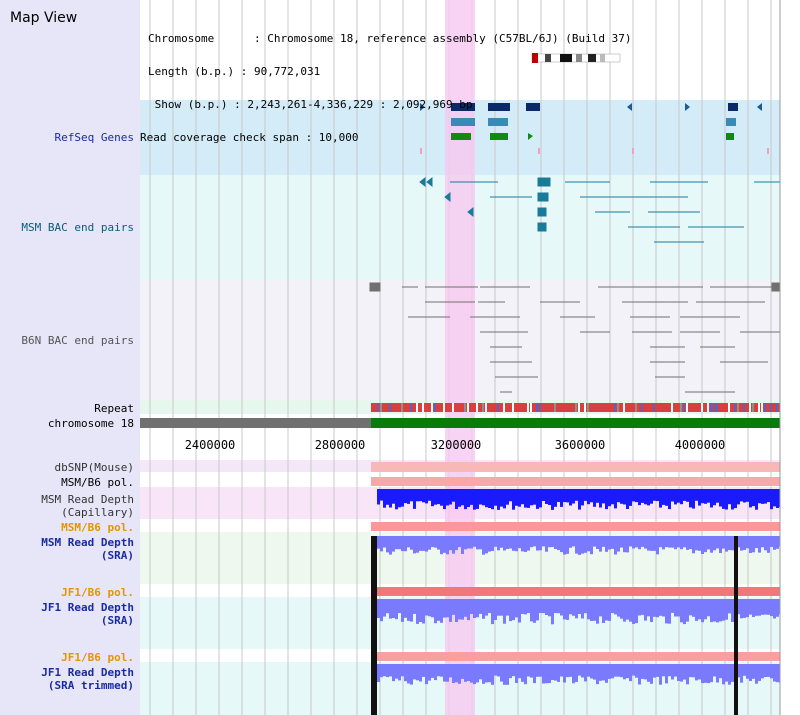  What do you see at coordinates (87, 506) in the screenshot?
I see `track-label-msm-depth-capillary: MSM Read Depth (Capillary)` at bounding box center [87, 506].